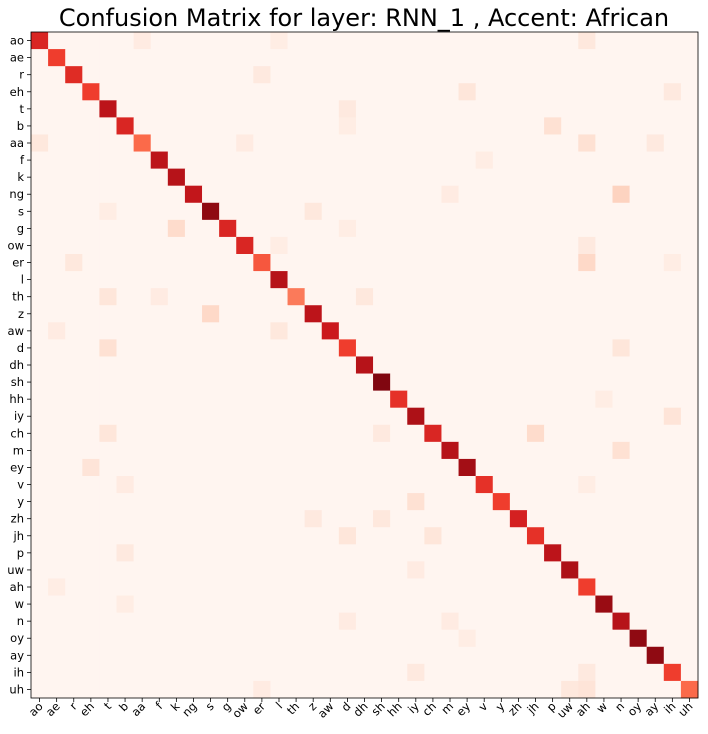  Describe the element at coordinates (604, 536) in the screenshot. I see `heatmap-cell-jh-w` at that location.